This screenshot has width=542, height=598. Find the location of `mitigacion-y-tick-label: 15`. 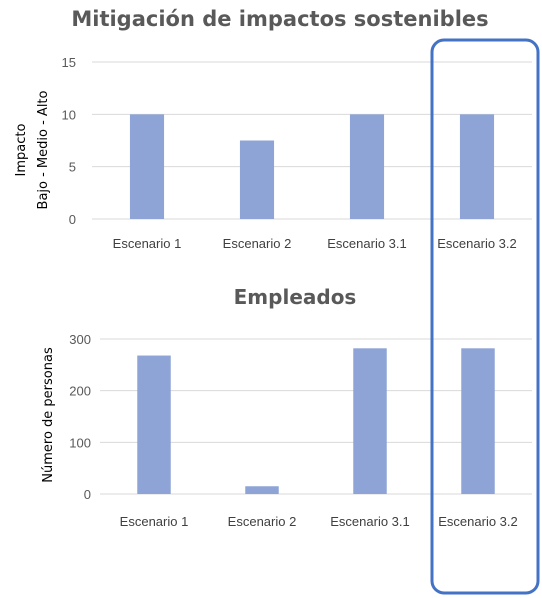

mitigacion-y-tick-label: 15 is located at coordinates (69, 62).